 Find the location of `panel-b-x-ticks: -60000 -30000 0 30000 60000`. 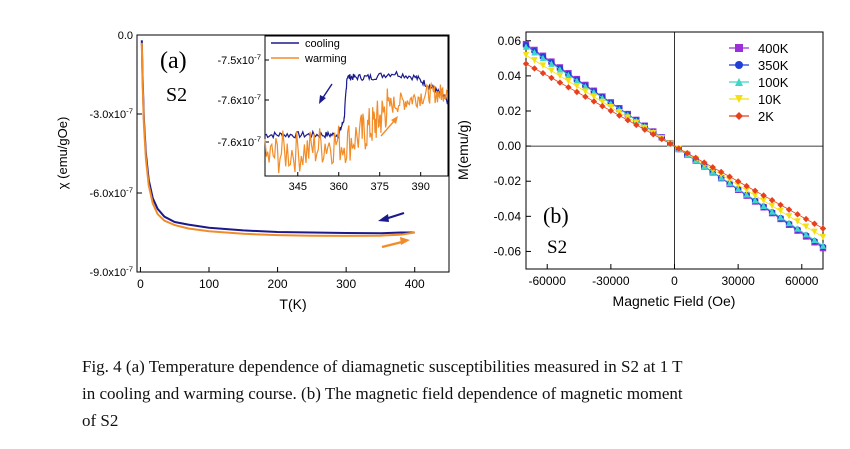

panel-b-x-ticks: -60000 -30000 0 30000 60000 is located at coordinates (674, 276).